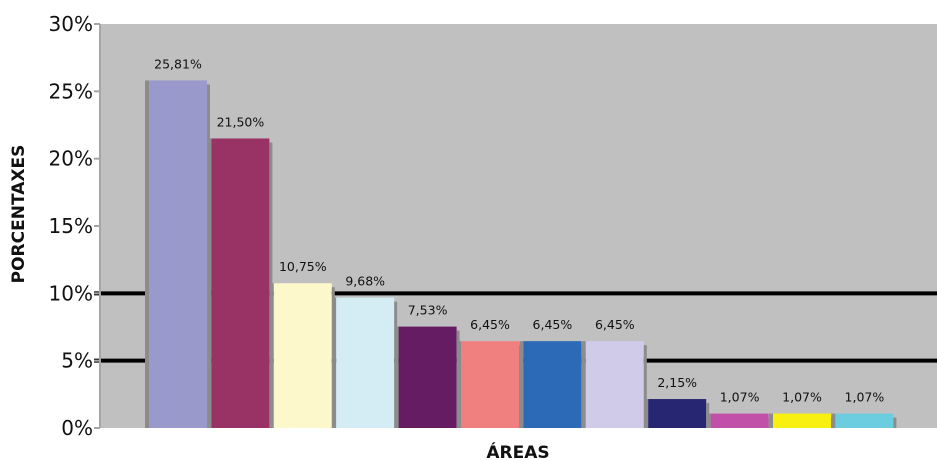 The height and width of the screenshot is (460, 937). I want to click on y-tick-label: 5%, so click(77, 361).